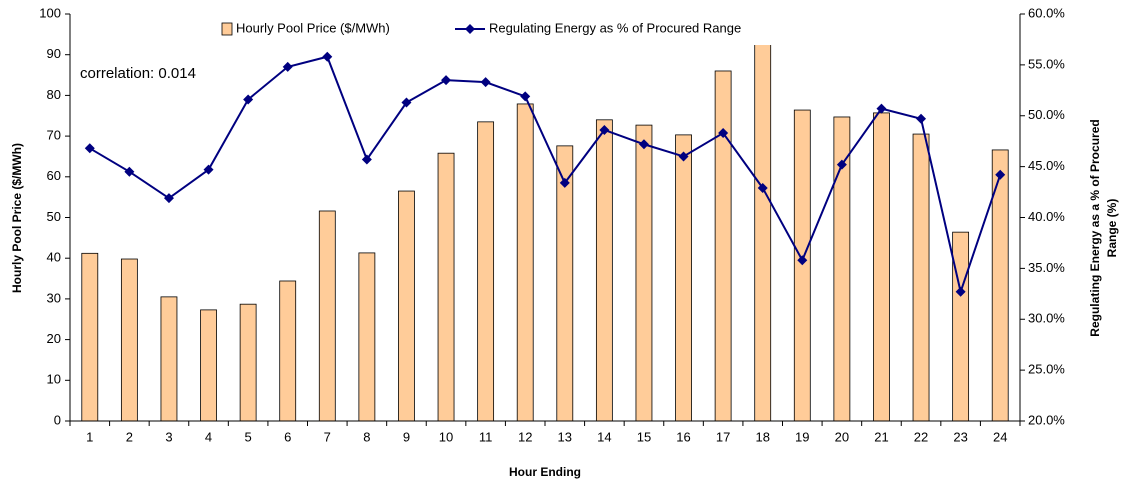 The height and width of the screenshot is (483, 1125). What do you see at coordinates (960, 436) in the screenshot?
I see `x-tick-label: 23` at bounding box center [960, 436].